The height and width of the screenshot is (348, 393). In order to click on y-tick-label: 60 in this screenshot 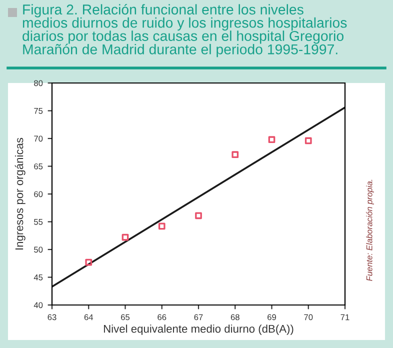, I will do `click(38, 194)`.